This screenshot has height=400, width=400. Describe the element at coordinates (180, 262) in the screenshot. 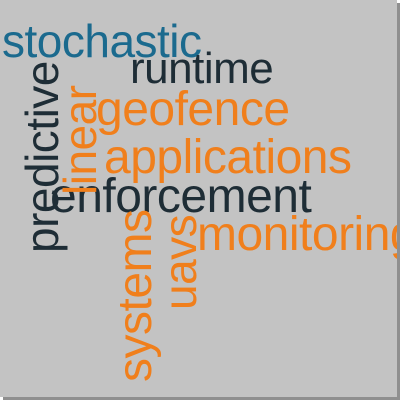

I see `word-uavs: uavs` at that location.